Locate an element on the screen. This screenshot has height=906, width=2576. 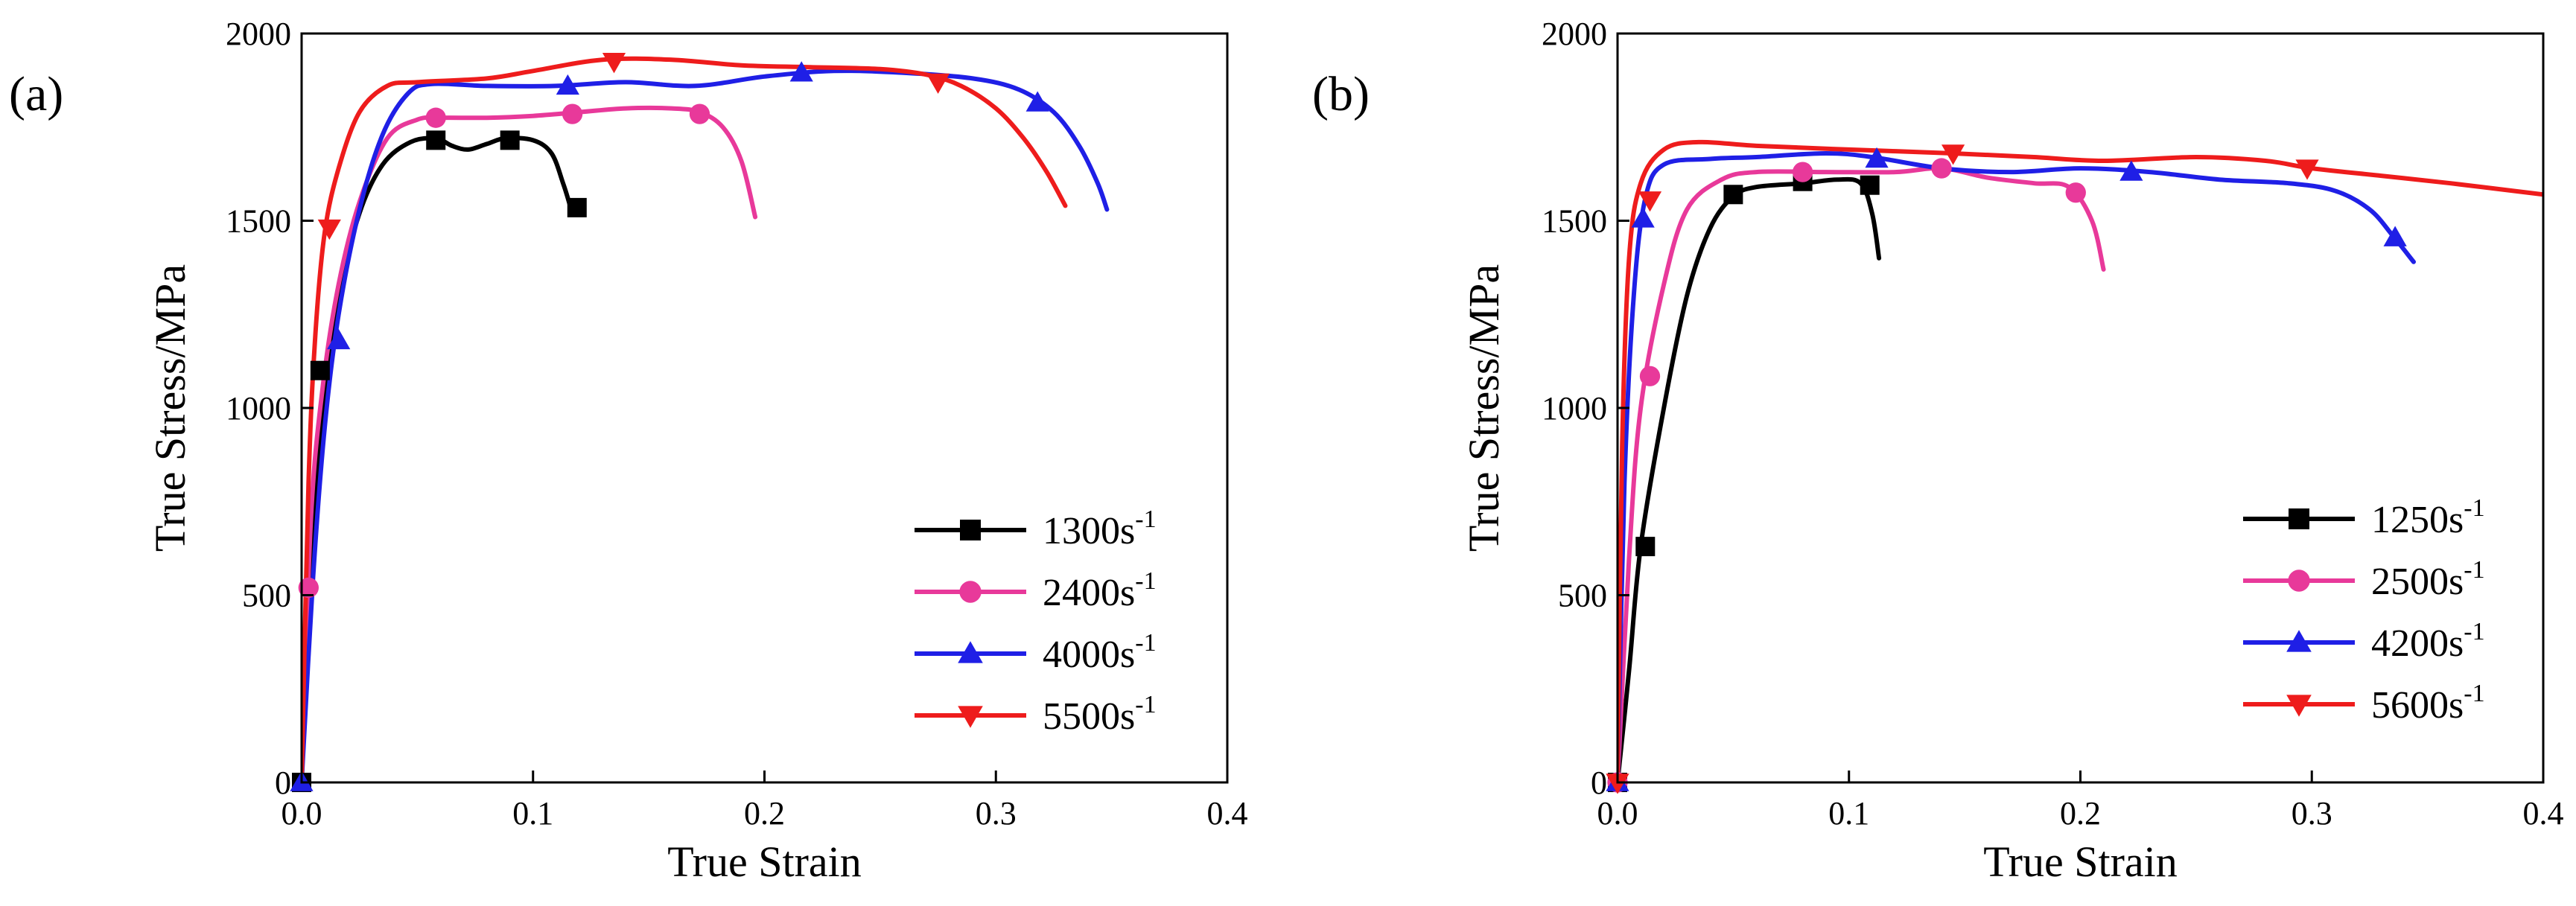
legend-item: 4000s-1 is located at coordinates (1036, 652).